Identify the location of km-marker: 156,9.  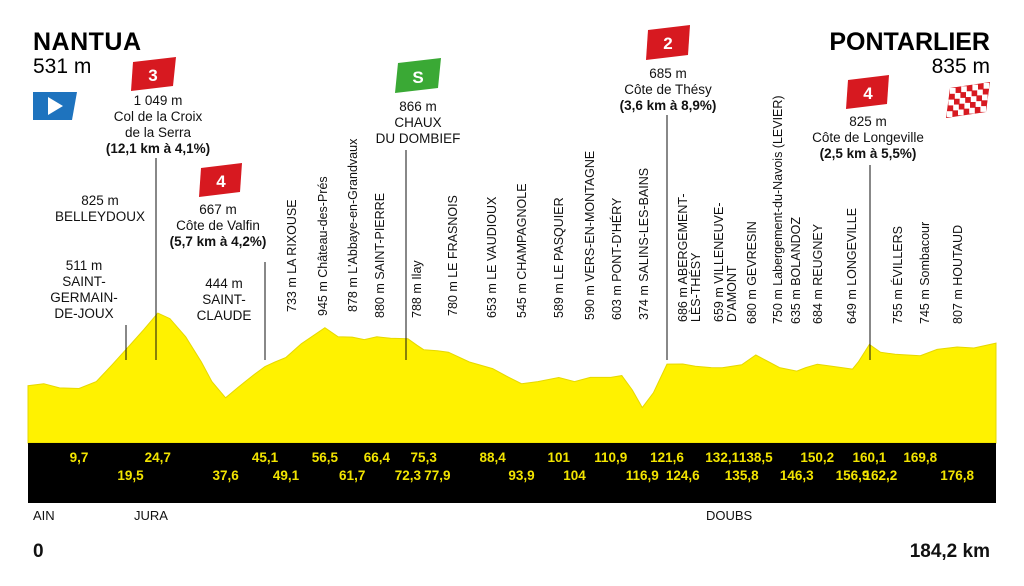
(853, 475).